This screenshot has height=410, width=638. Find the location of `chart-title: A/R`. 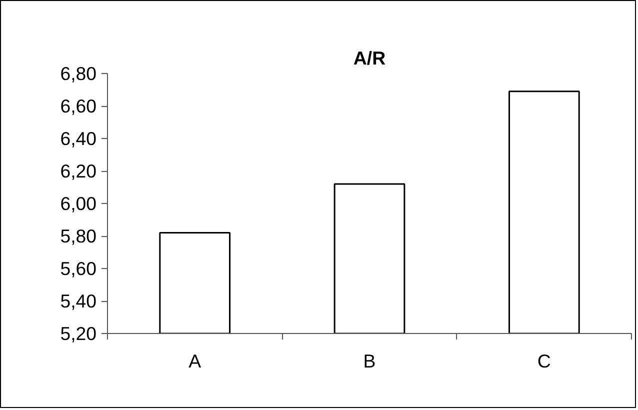

chart-title: A/R is located at coordinates (369, 58).